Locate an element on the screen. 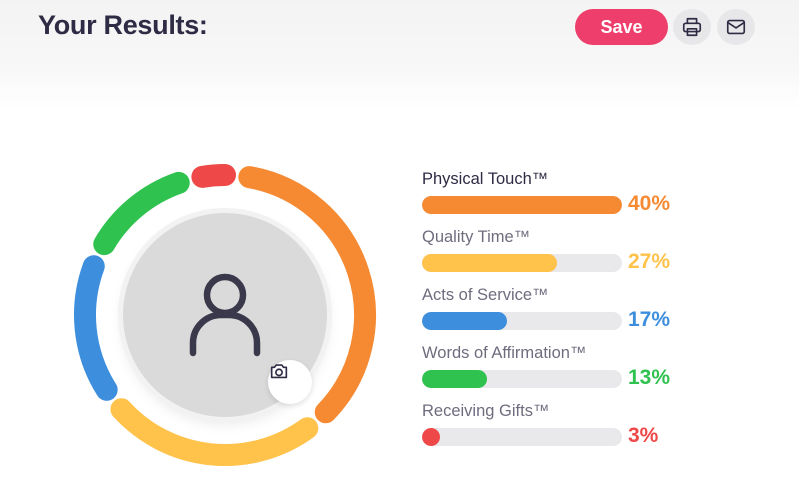 The width and height of the screenshot is (799, 501). result-percent: 3% is located at coordinates (643, 435).